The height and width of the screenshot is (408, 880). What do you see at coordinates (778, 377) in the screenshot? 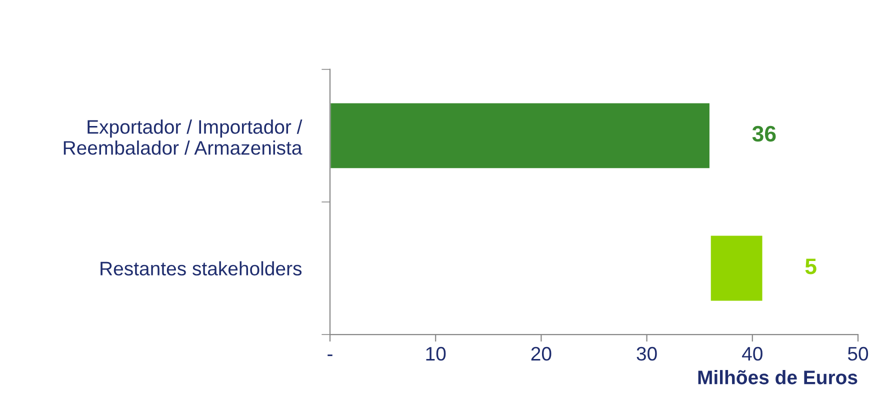
I see `x-axis-title: Milhões de Euros` at bounding box center [778, 377].